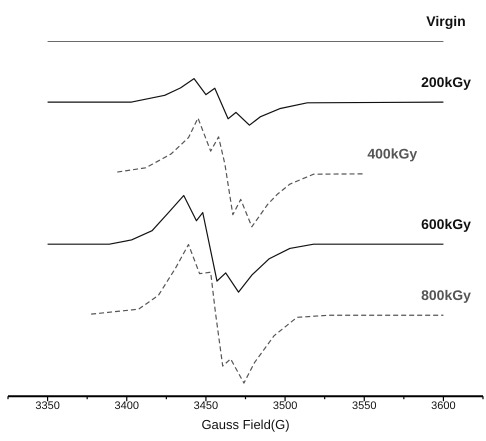  What do you see at coordinates (446, 82) in the screenshot?
I see `series-label: 200kGy` at bounding box center [446, 82].